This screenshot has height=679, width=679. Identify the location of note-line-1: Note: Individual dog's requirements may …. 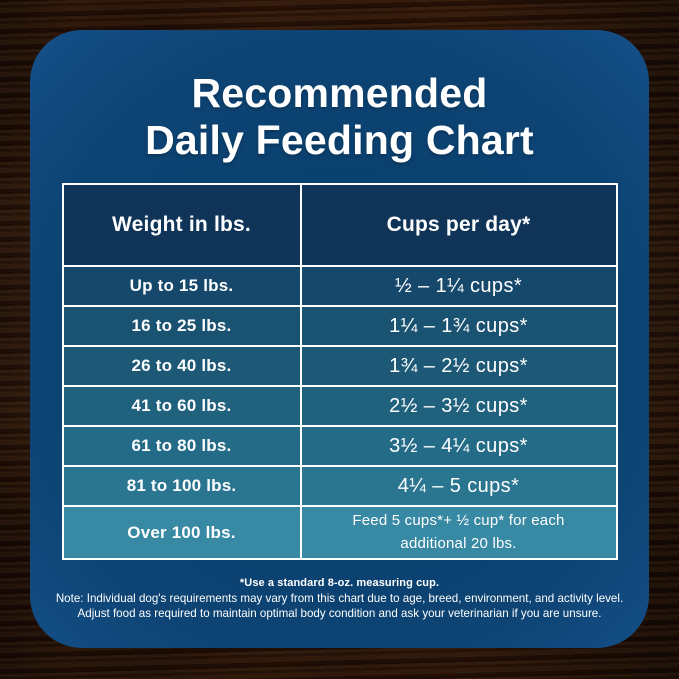
(339, 598).